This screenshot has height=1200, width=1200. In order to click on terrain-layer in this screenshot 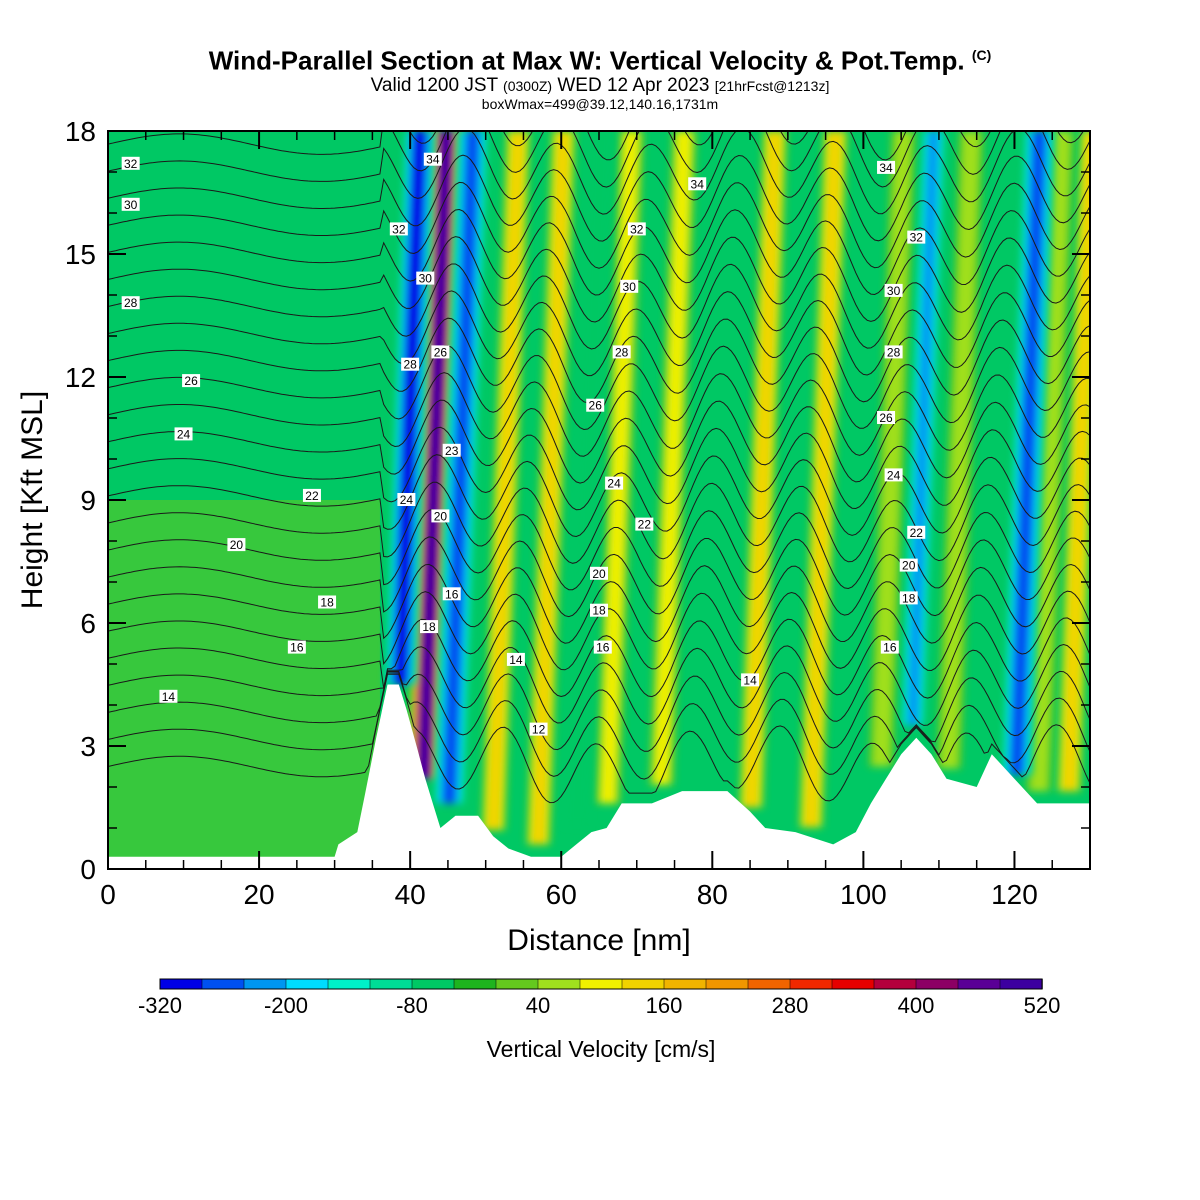, I will do `click(599, 776)`.